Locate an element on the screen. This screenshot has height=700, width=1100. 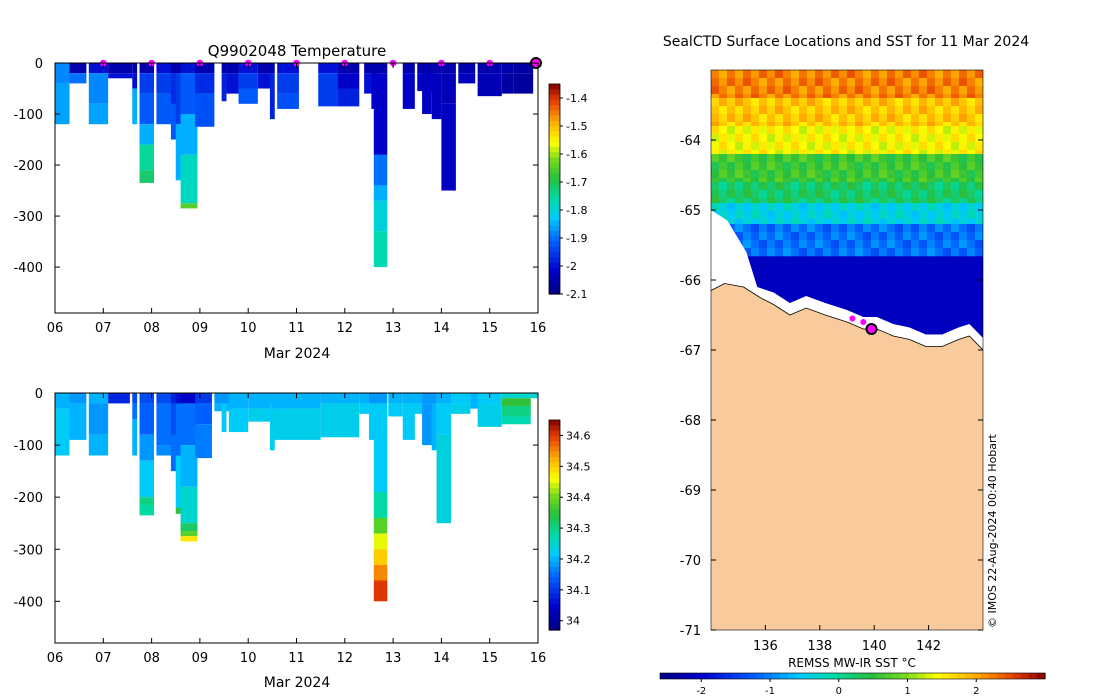
salt-x-tick-label: 08 is located at coordinates (151, 658).